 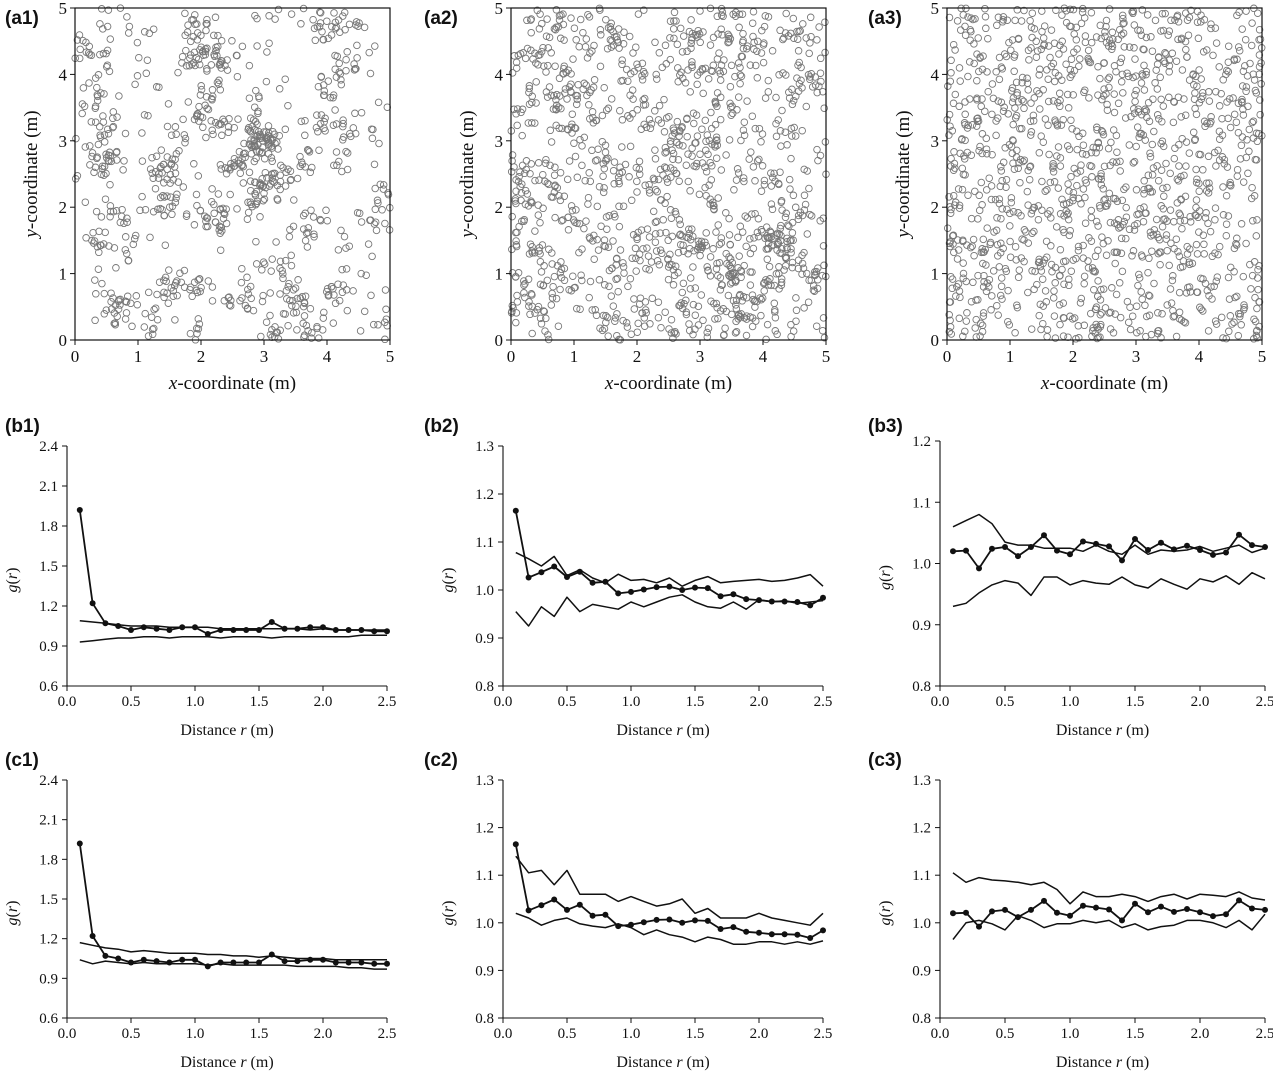 What do you see at coordinates (63, 74) in the screenshot?
I see `y-tick-label: 4` at bounding box center [63, 74].